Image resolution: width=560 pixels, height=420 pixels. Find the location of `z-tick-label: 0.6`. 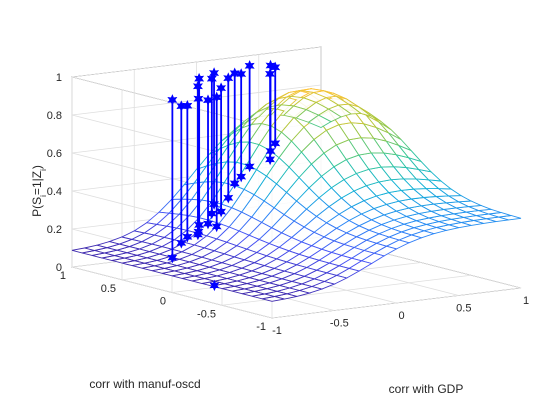

z-tick-label: 0.6 is located at coordinates (54, 154).